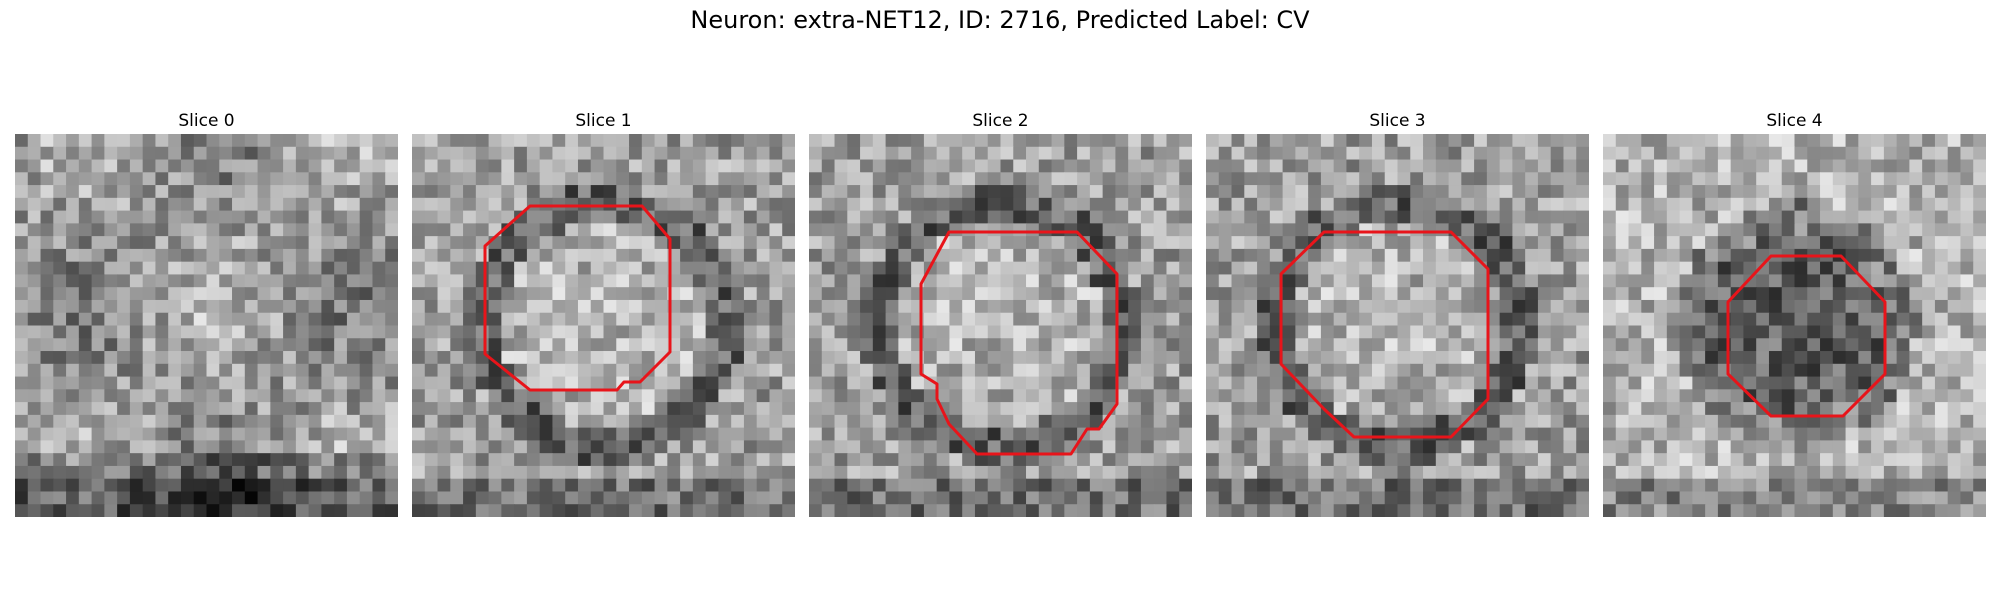 This screenshot has height=600, width=2000. I want to click on slice-panel: Slice 1, so click(603, 312).